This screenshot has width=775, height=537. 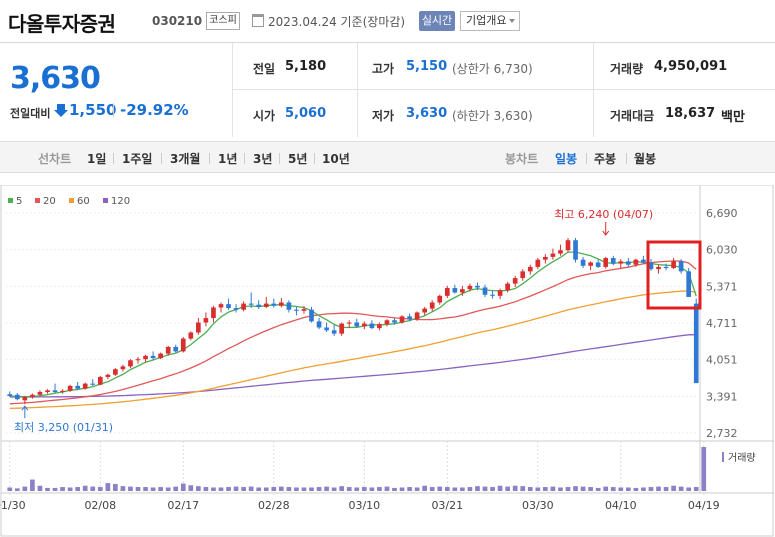 I want to click on amount-unit: 백만, so click(x=733, y=117).